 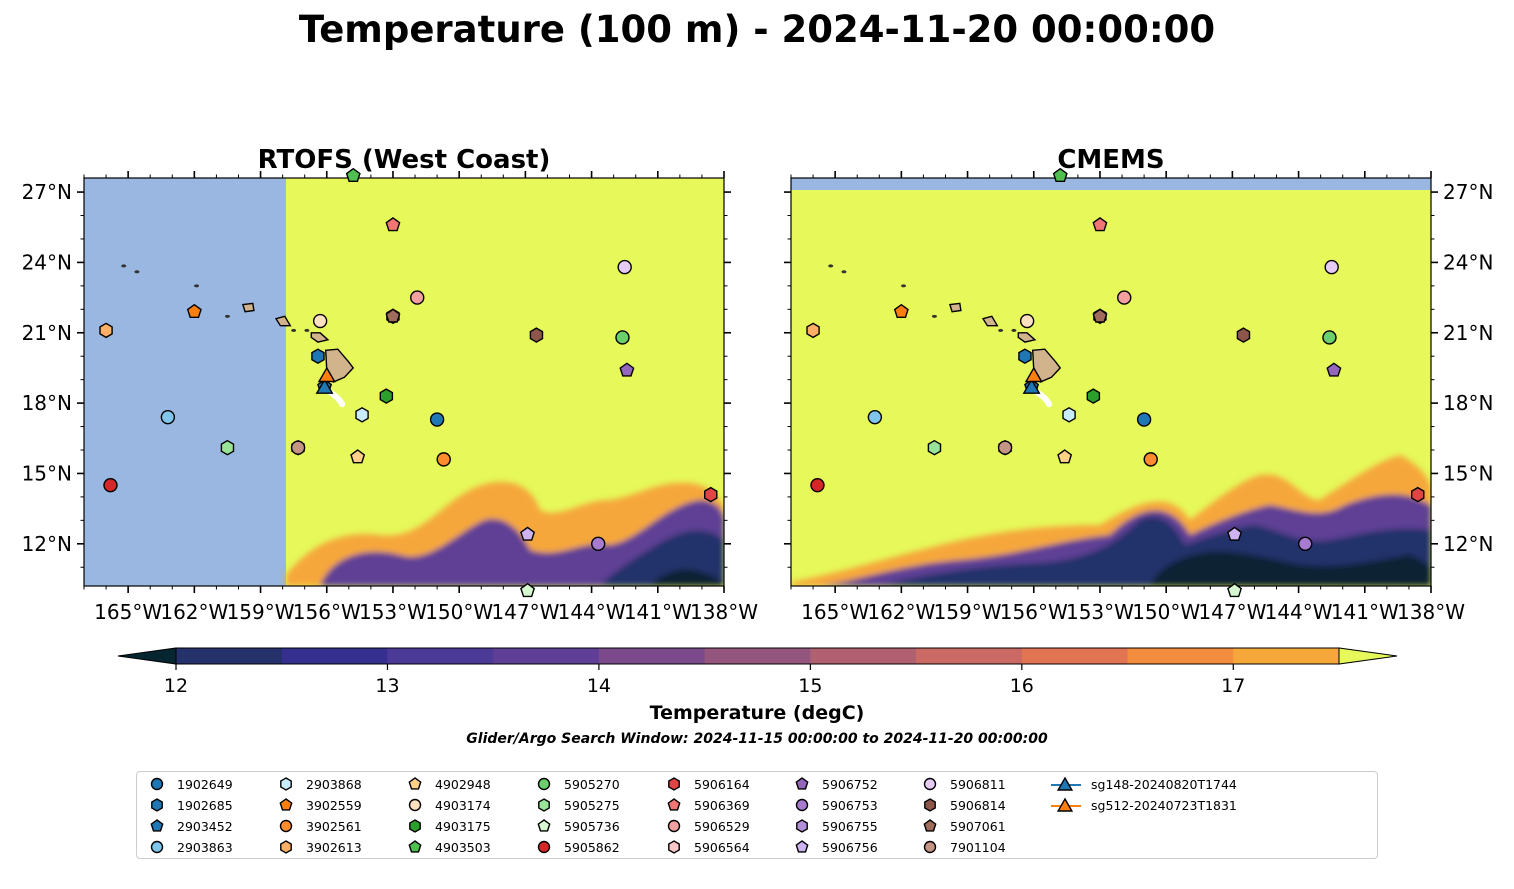 I want to click on legend-item: 5906814, so click(x=963, y=805).